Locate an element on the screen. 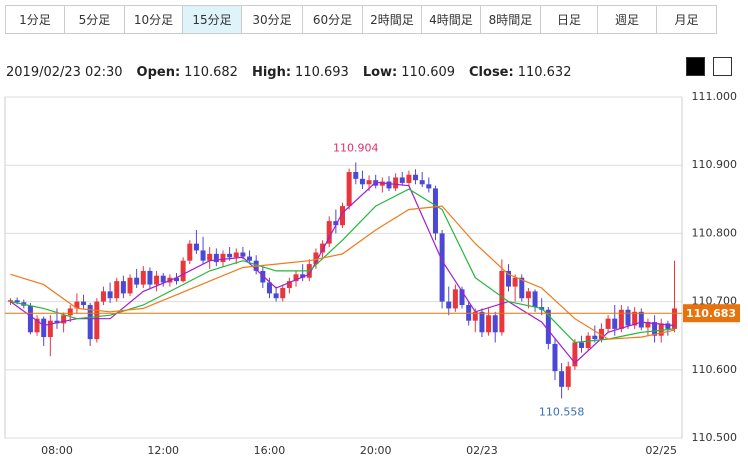 Image resolution: width=748 pixels, height=461 pixels. y-tick-label: 110.500 is located at coordinates (715, 437).